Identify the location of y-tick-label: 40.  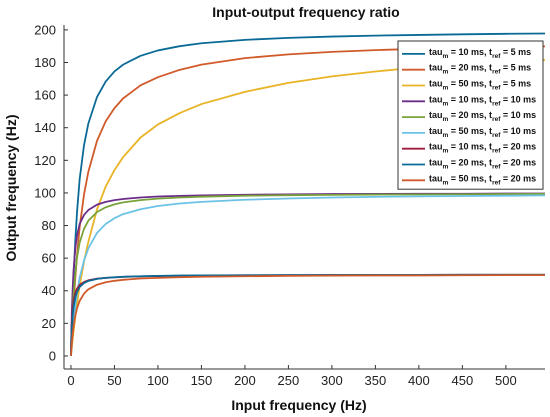
(49, 290).